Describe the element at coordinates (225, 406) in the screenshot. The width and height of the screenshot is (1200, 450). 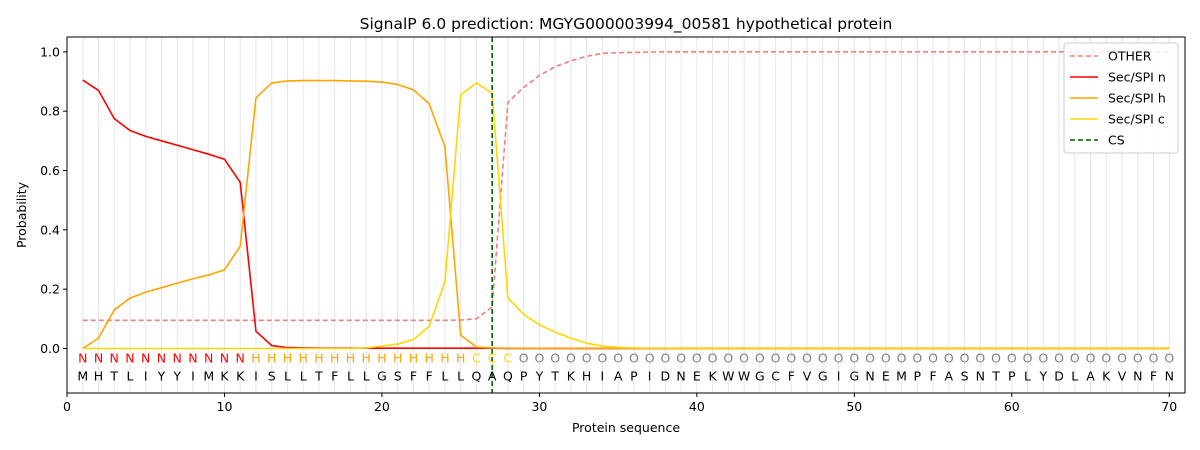
I see `x-tick-label: 10` at that location.